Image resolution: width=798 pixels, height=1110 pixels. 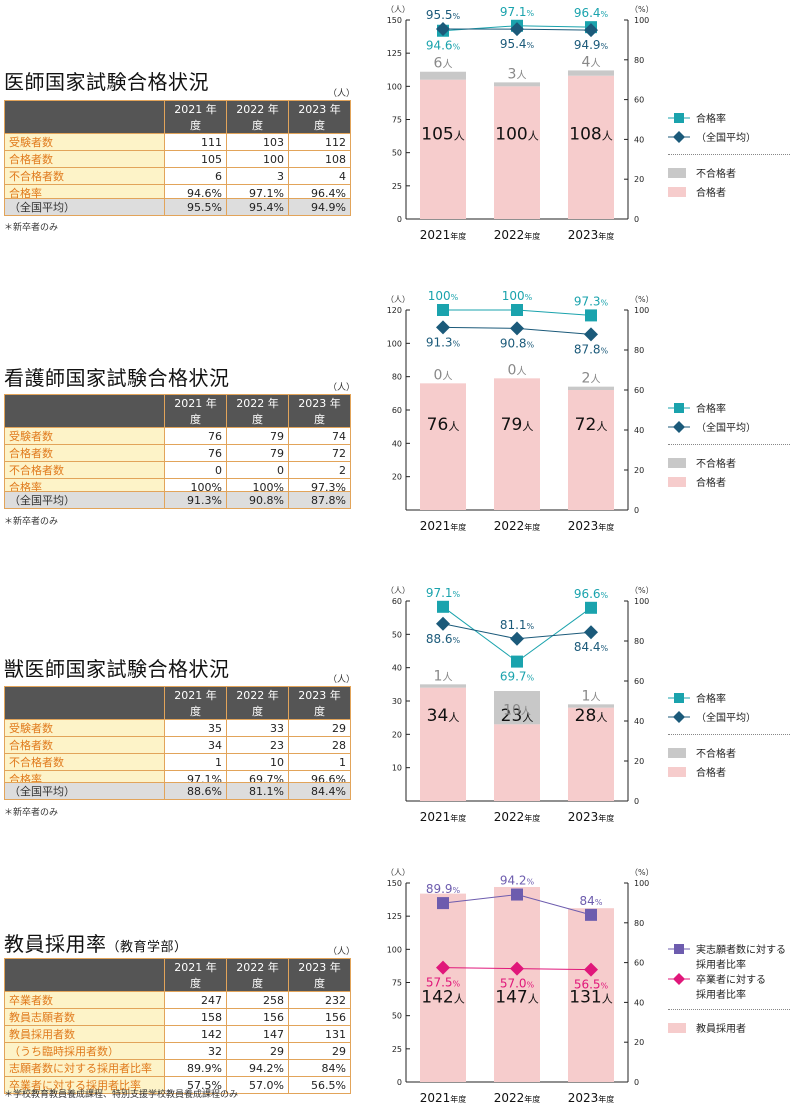 I want to click on national-average-value: 84.4%, so click(x=319, y=791).